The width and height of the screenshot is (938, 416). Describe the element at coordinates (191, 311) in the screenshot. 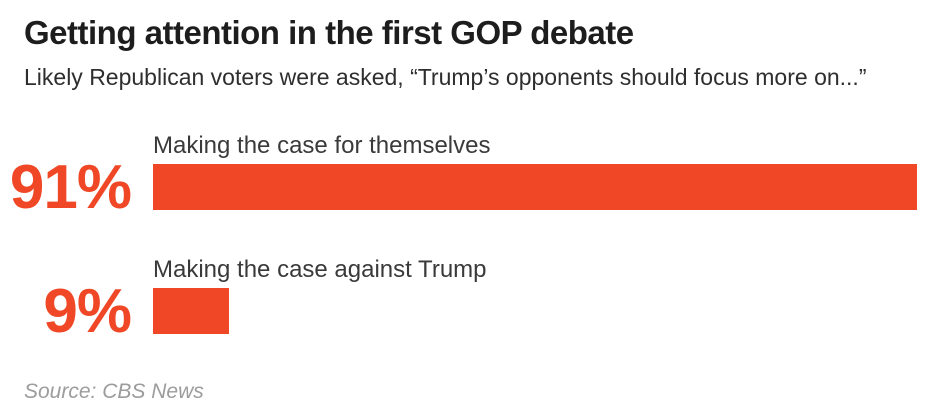

I see `bar-against-trump` at that location.